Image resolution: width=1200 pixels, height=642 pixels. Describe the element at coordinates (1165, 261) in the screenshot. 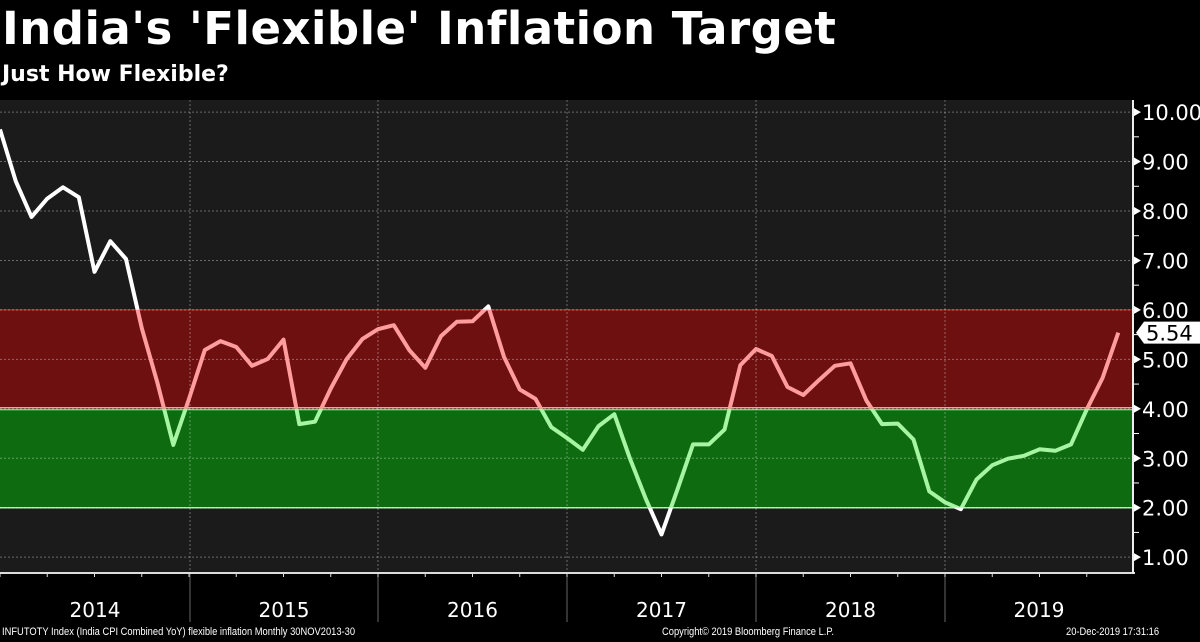

I see `y-tick-label: 7.00` at that location.